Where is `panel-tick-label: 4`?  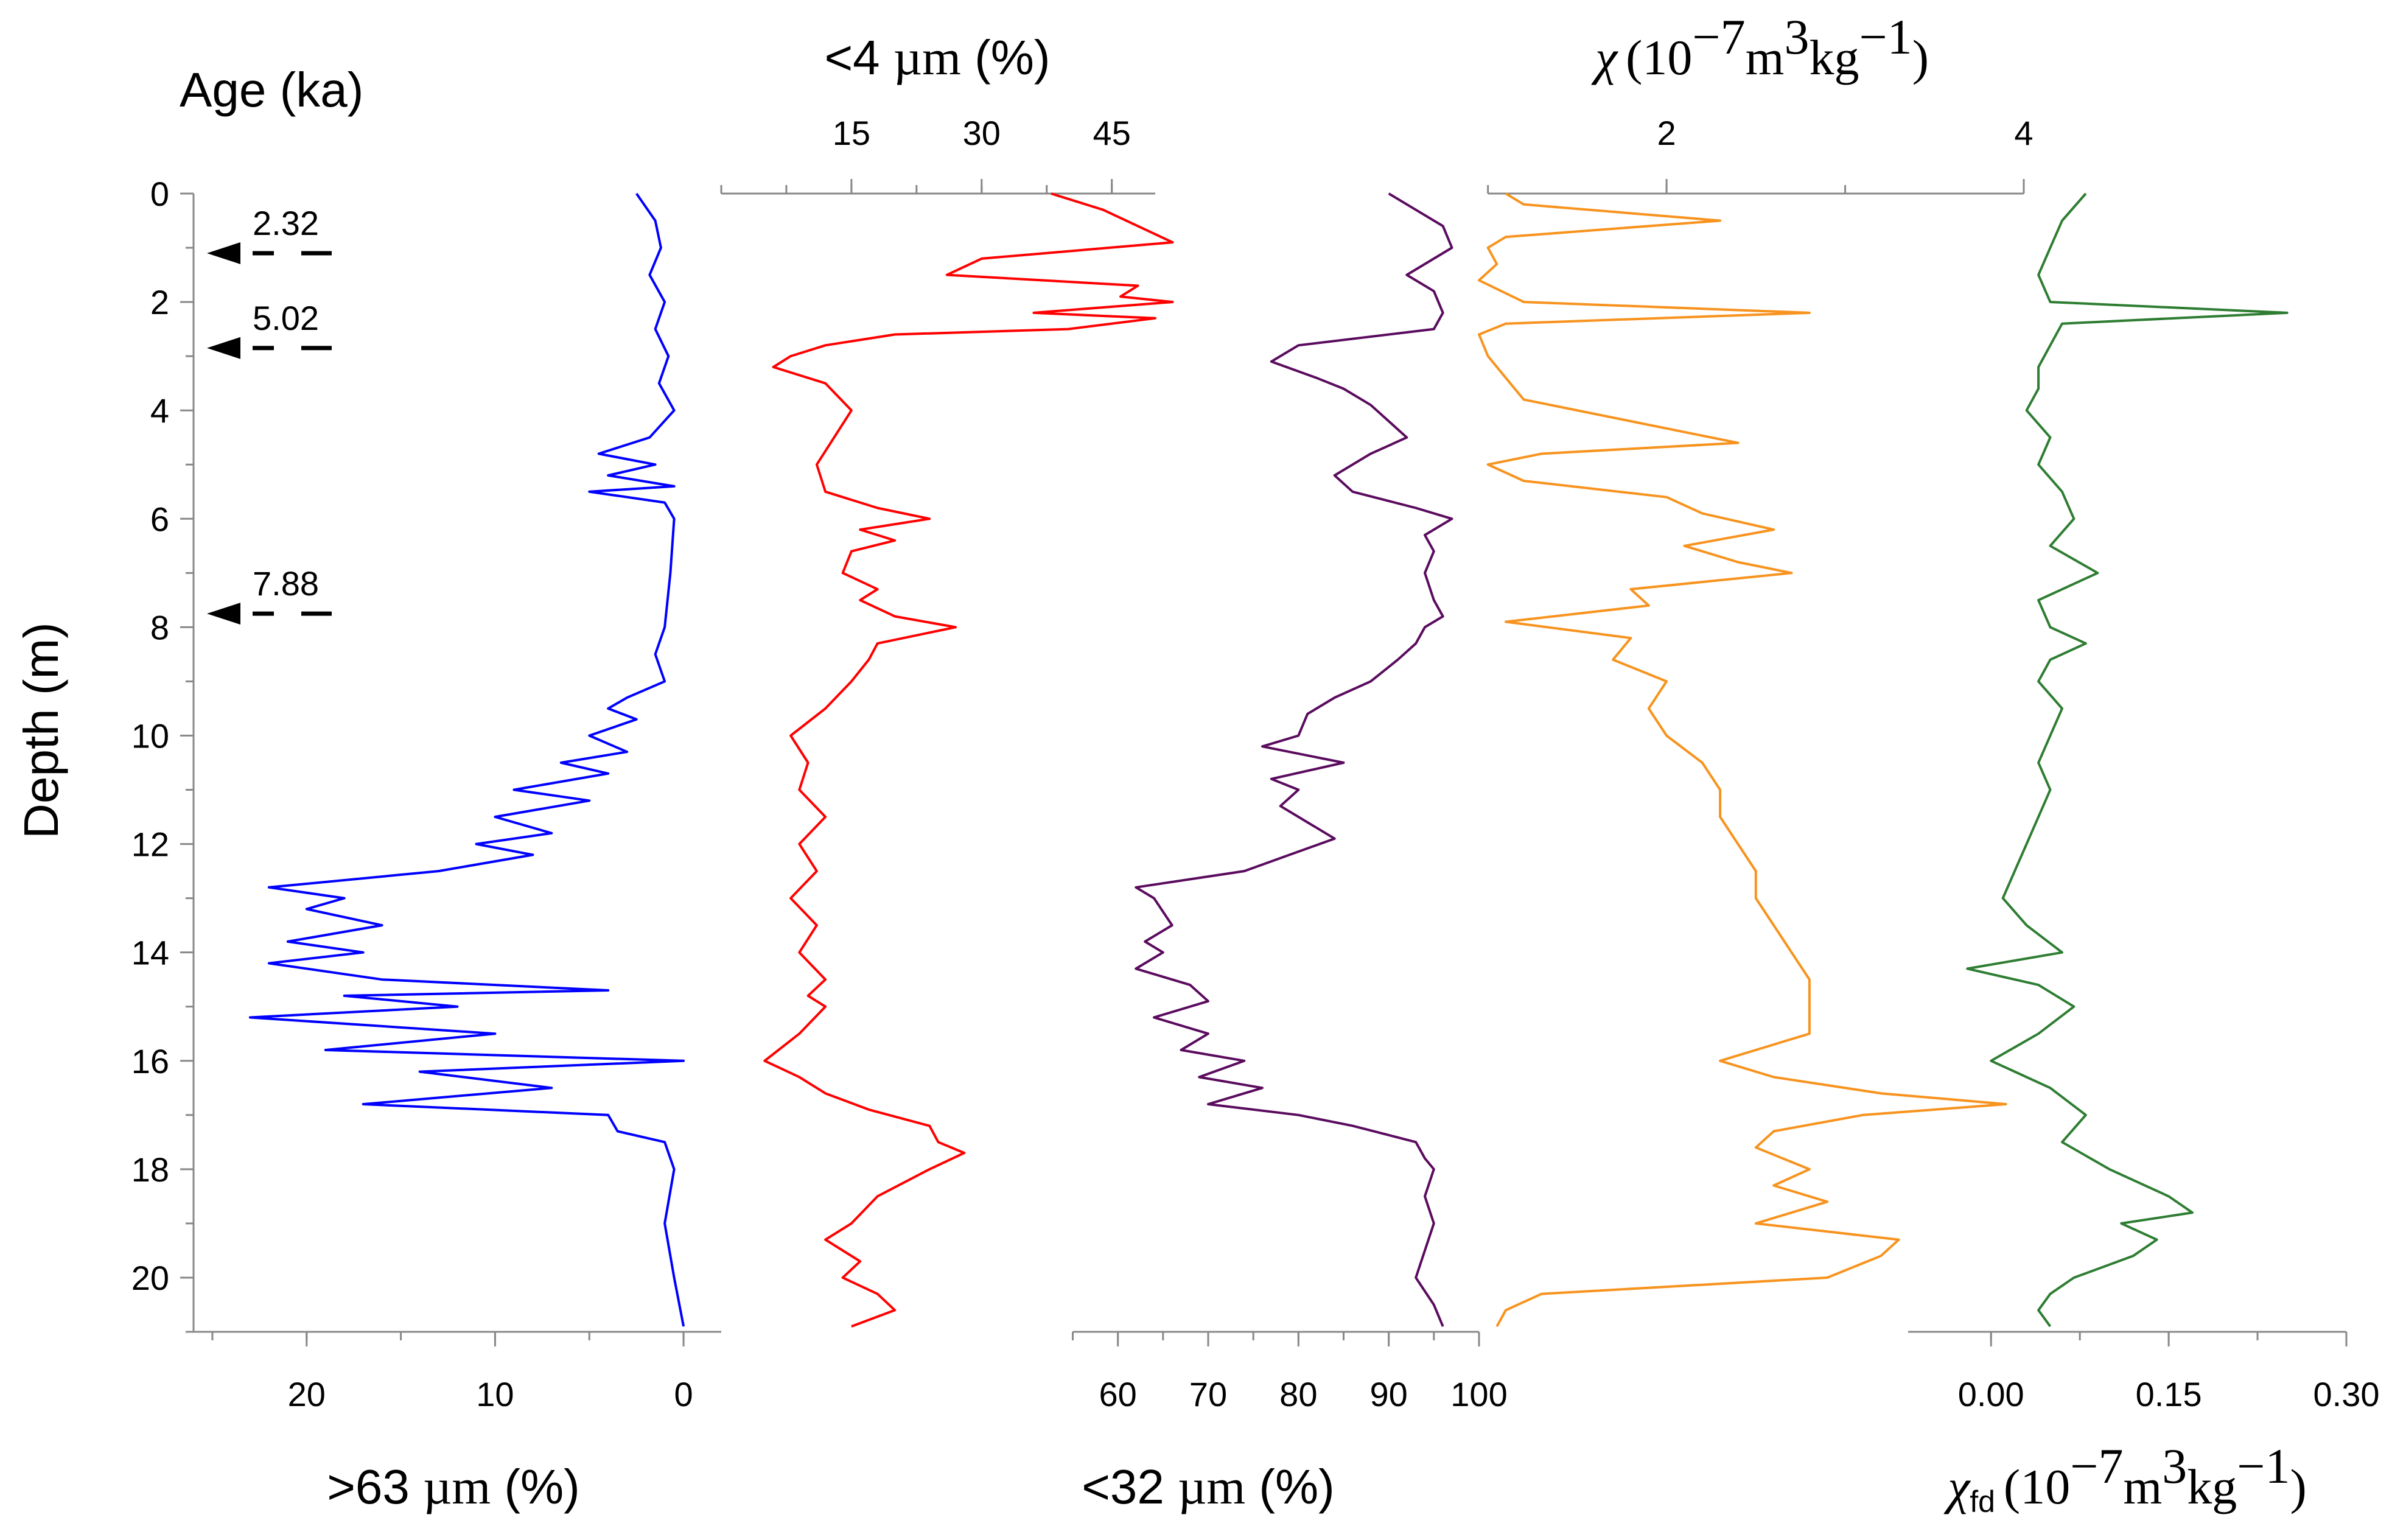 panel-tick-label: 4 is located at coordinates (2023, 133).